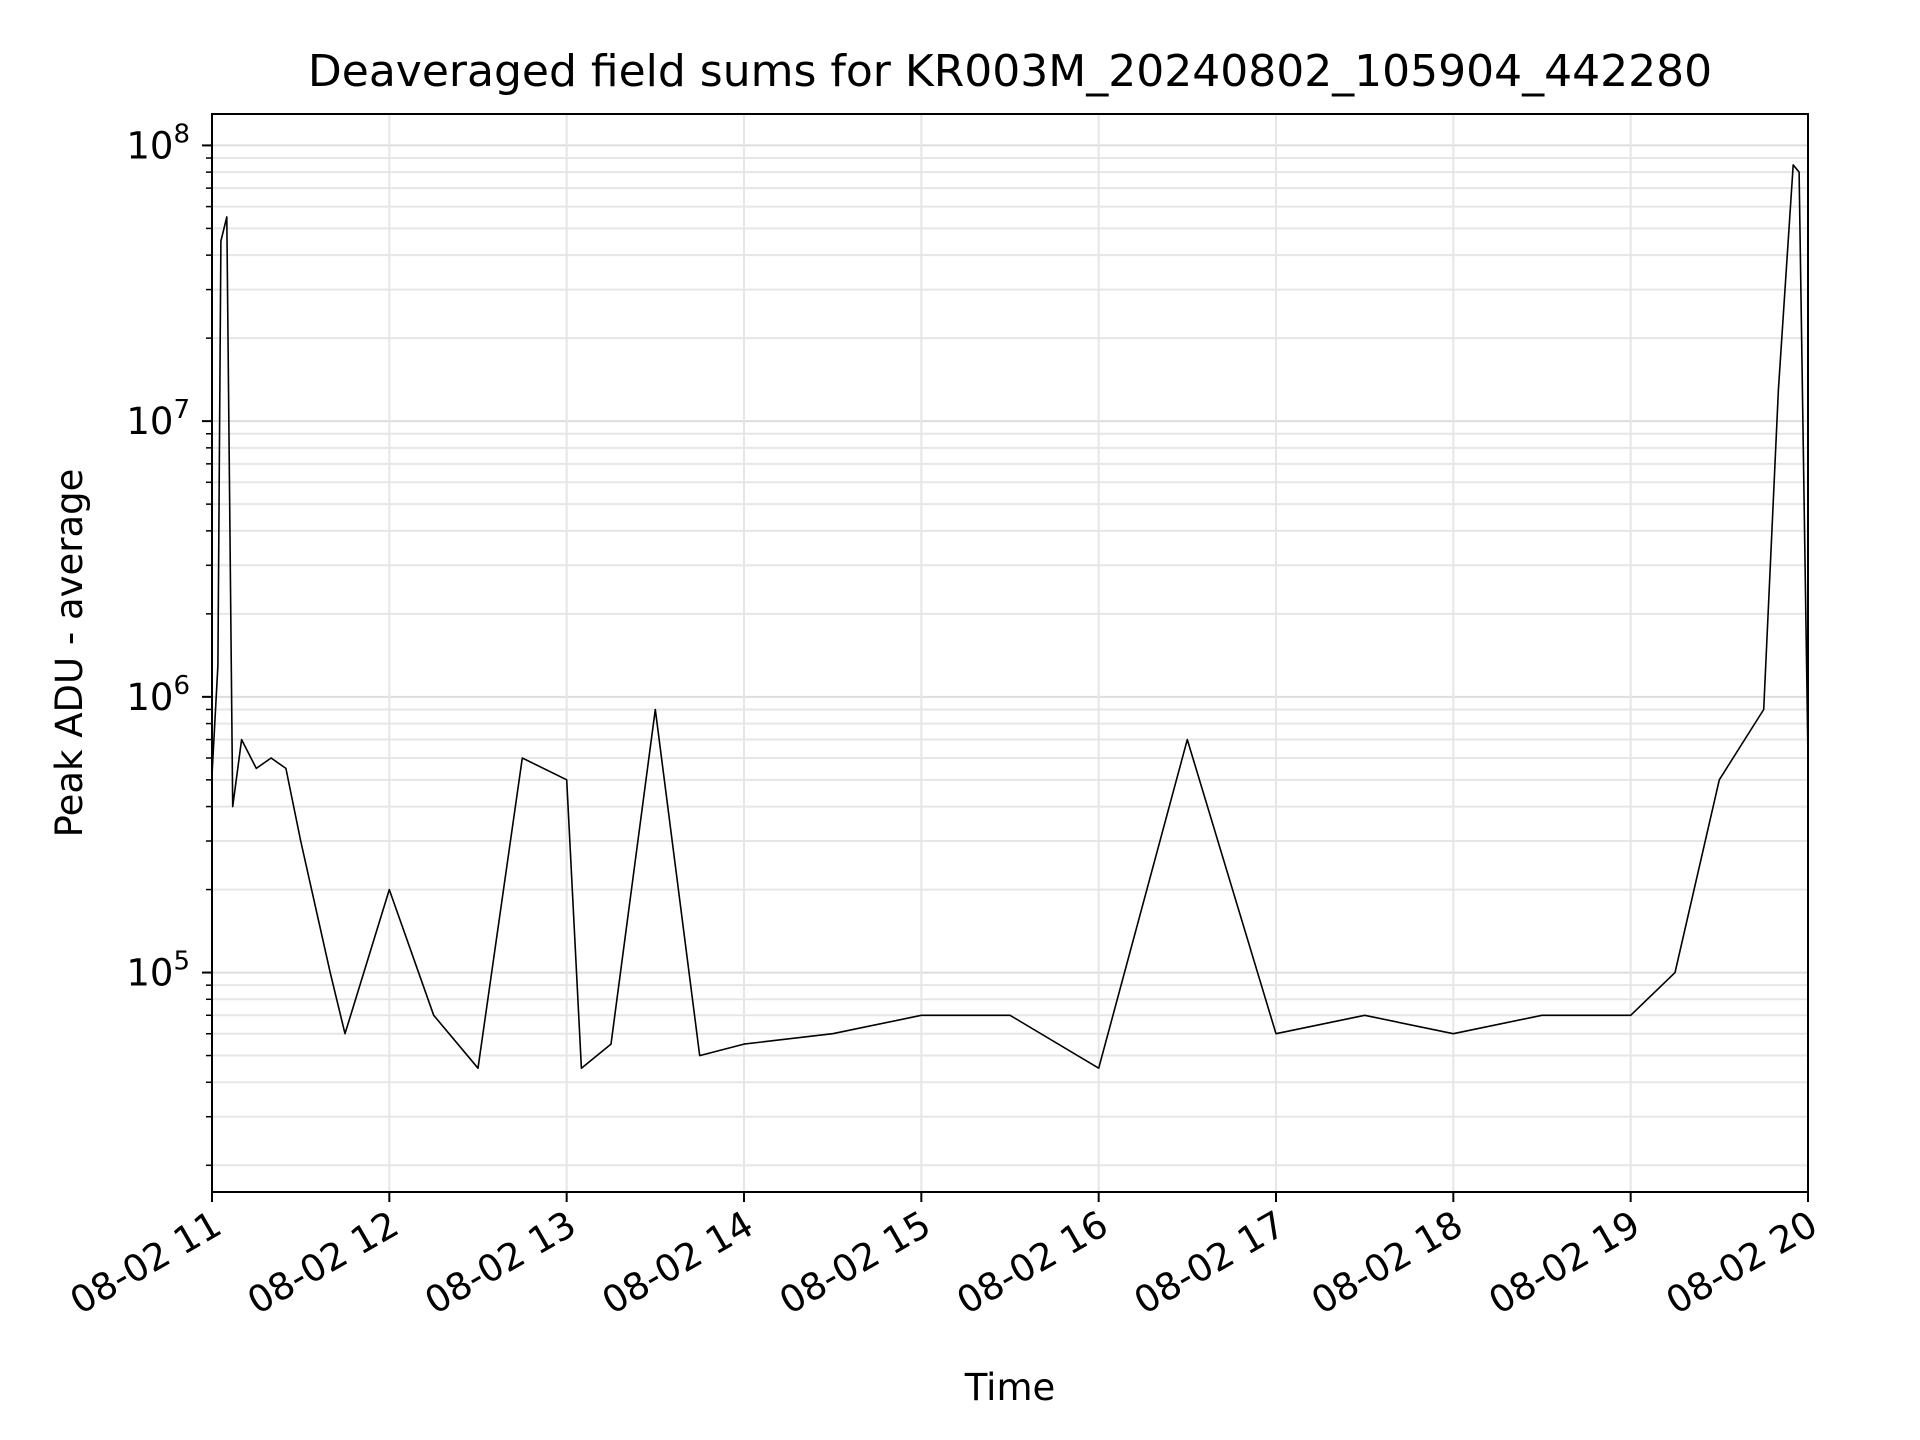 This screenshot has height=1440, width=1920. Describe the element at coordinates (1010, 1387) in the screenshot. I see `x-axis-label: Time` at that location.